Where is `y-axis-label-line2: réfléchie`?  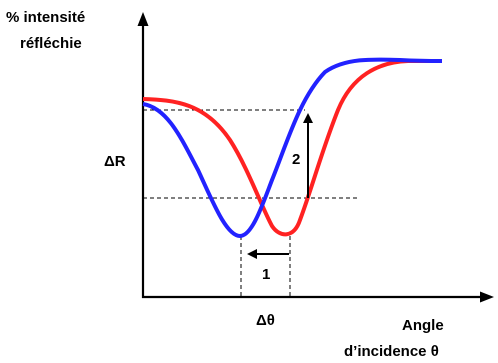
y-axis-label-line2: réfléchie is located at coordinates (51, 43).